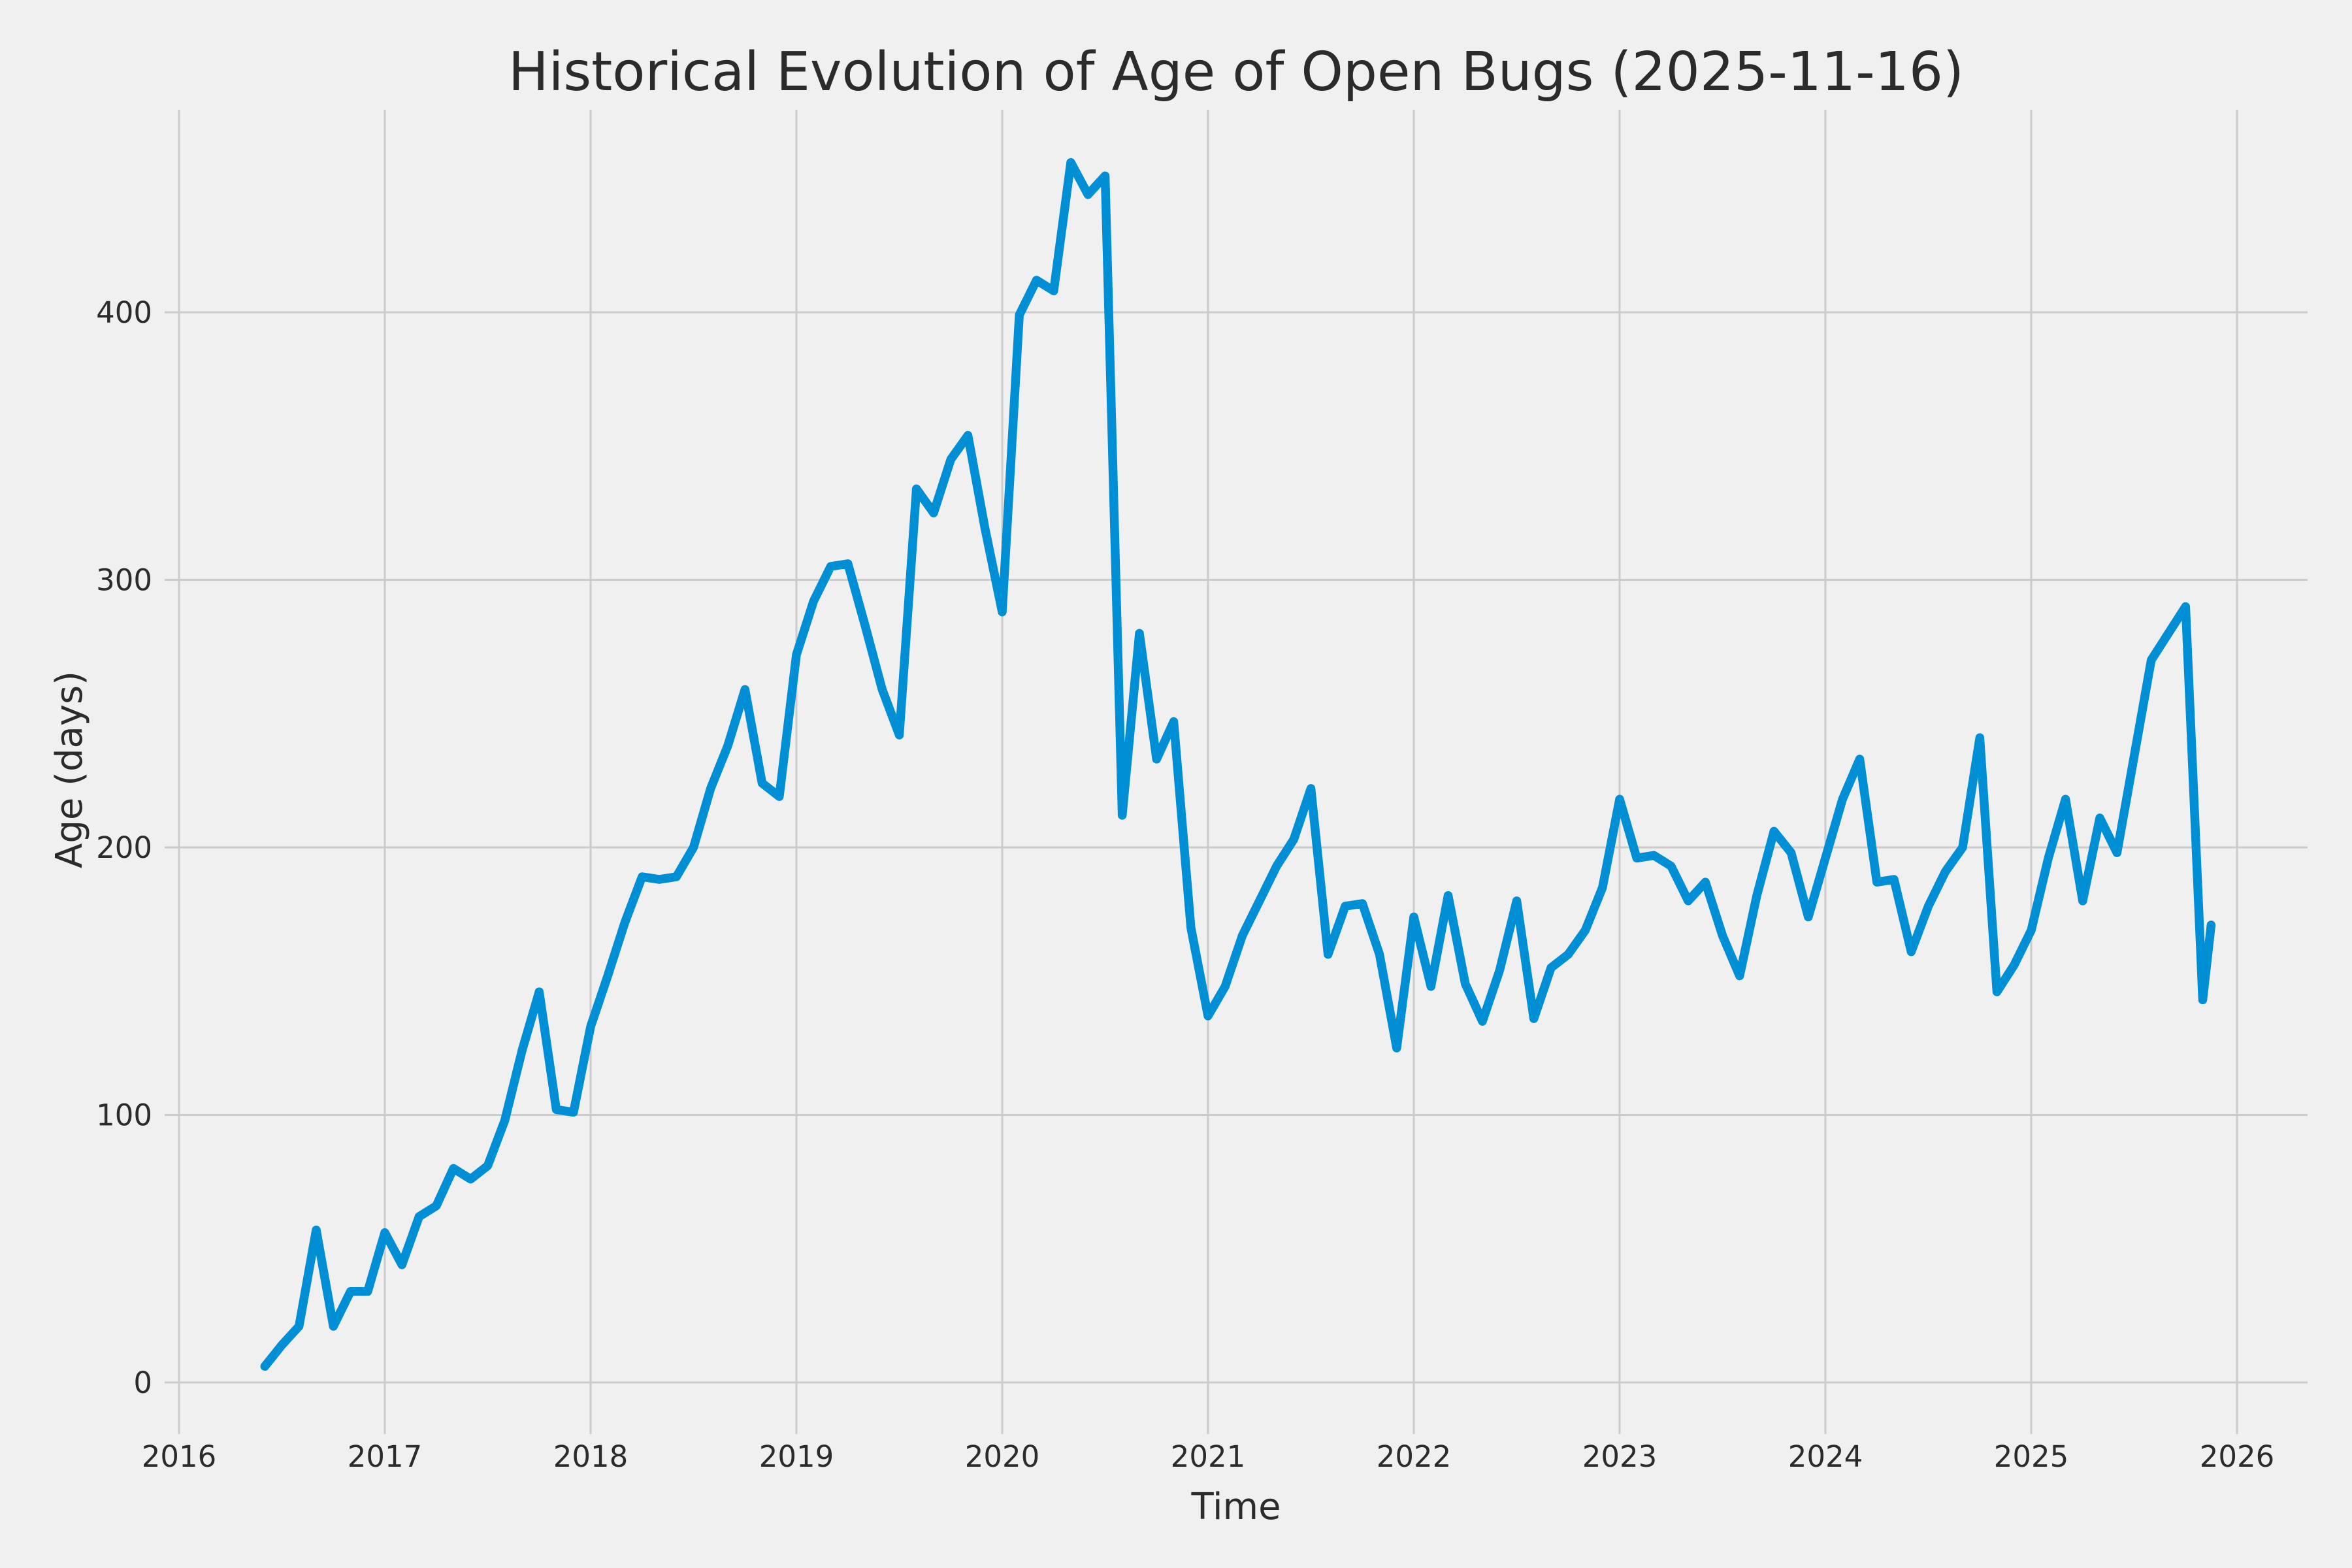  I want to click on y-tick-label: 0, so click(142, 1382).